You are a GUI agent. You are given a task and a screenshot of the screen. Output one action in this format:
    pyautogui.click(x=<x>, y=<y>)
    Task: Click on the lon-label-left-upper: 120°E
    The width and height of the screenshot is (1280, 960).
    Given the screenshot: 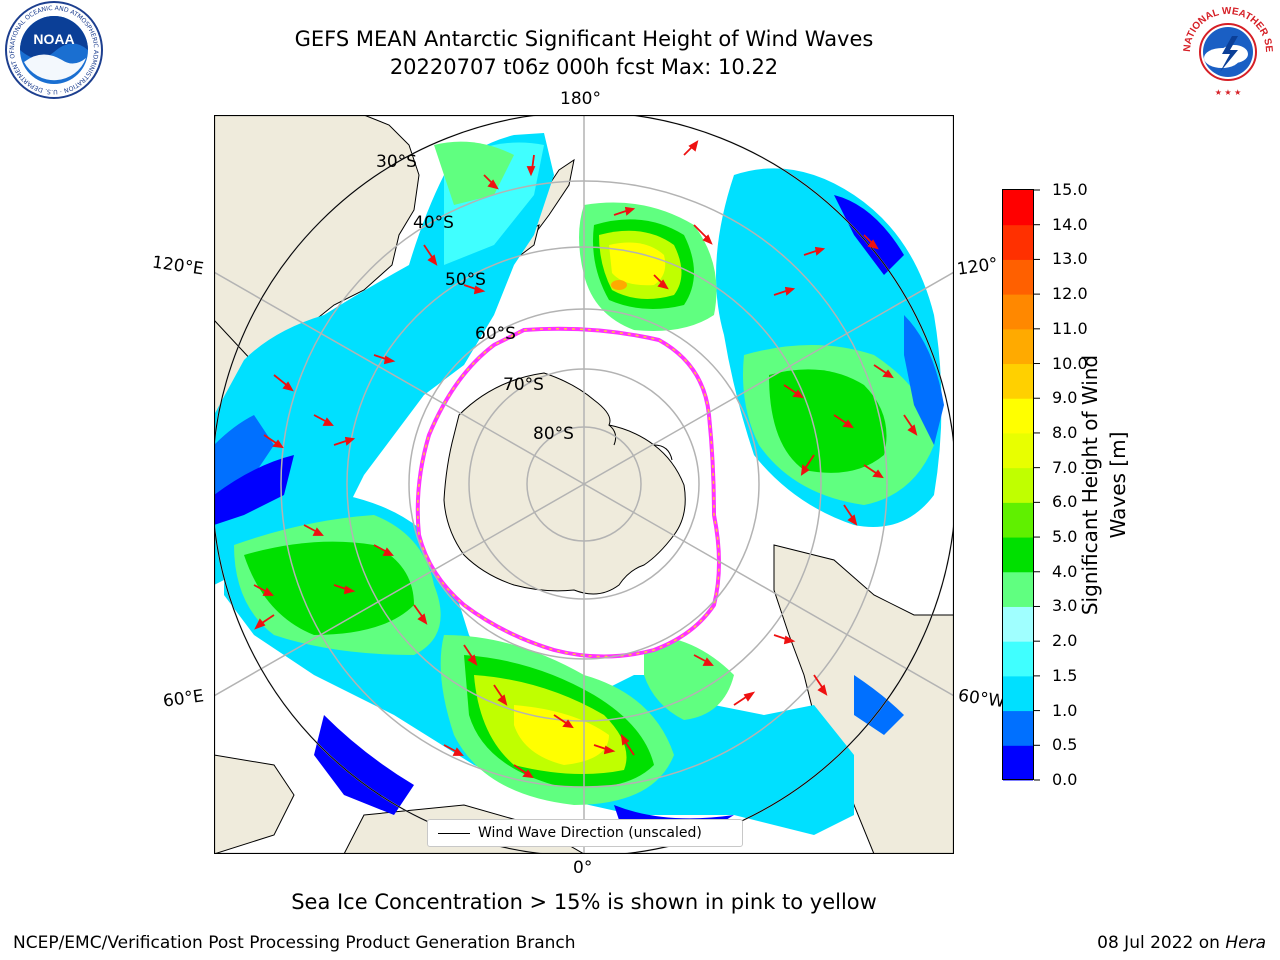 What is the action you would take?
    pyautogui.click(x=177, y=266)
    